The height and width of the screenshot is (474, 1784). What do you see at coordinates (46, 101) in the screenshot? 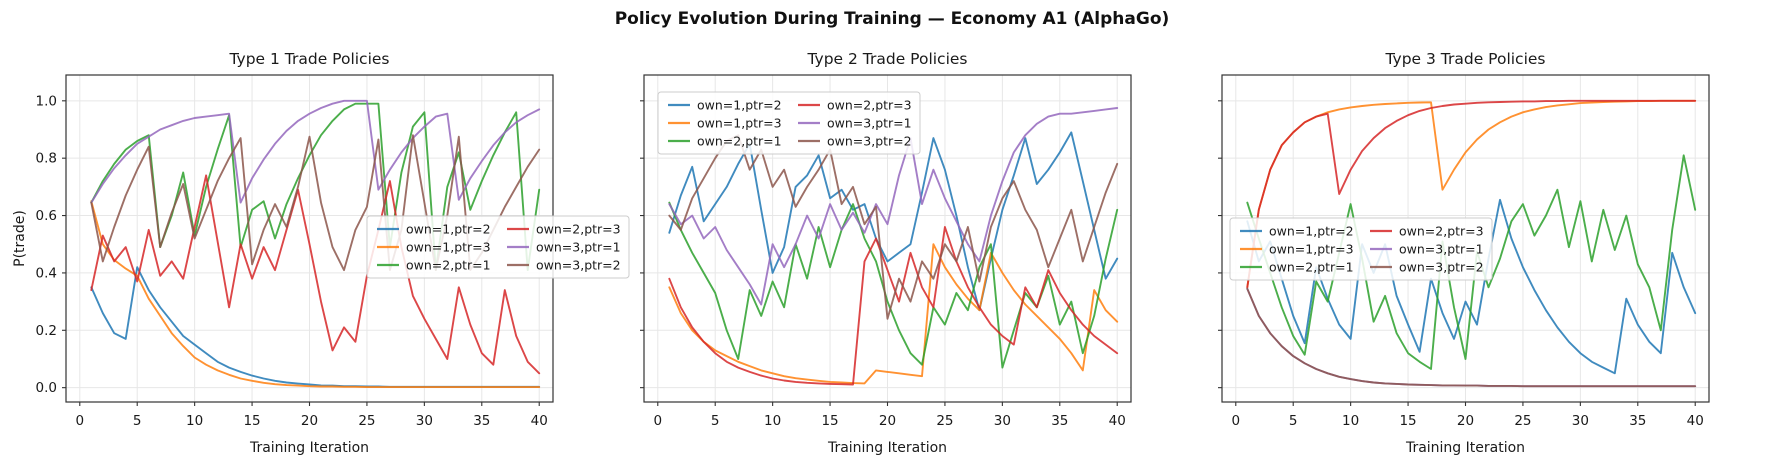
I see `y-tick-label: 1.0` at bounding box center [46, 101].